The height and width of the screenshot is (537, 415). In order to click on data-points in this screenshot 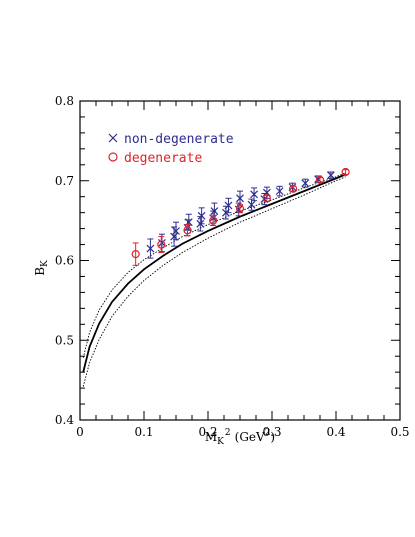, I will do `click(240, 216)`.